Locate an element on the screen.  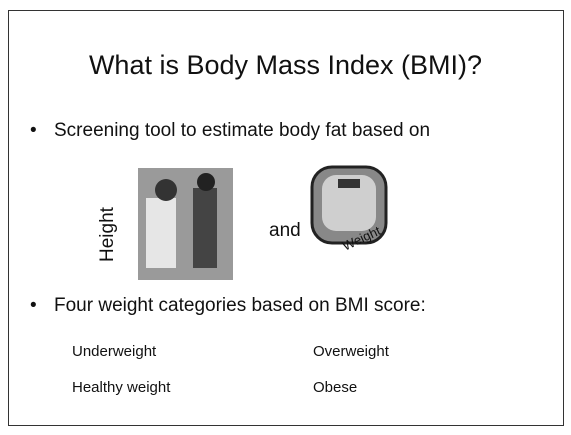
scale-top is located at coordinates (349, 203).